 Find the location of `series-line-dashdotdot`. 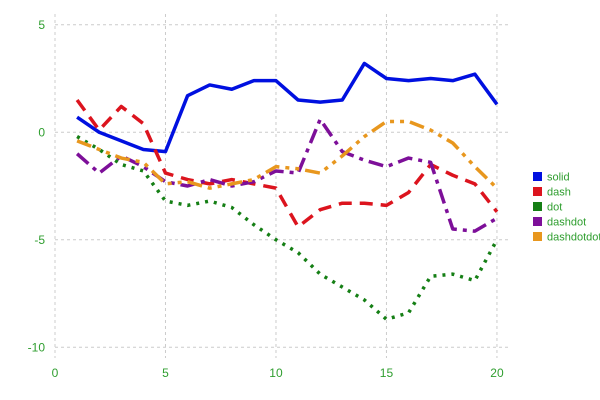

series-line-dashdotdot is located at coordinates (287, 154).